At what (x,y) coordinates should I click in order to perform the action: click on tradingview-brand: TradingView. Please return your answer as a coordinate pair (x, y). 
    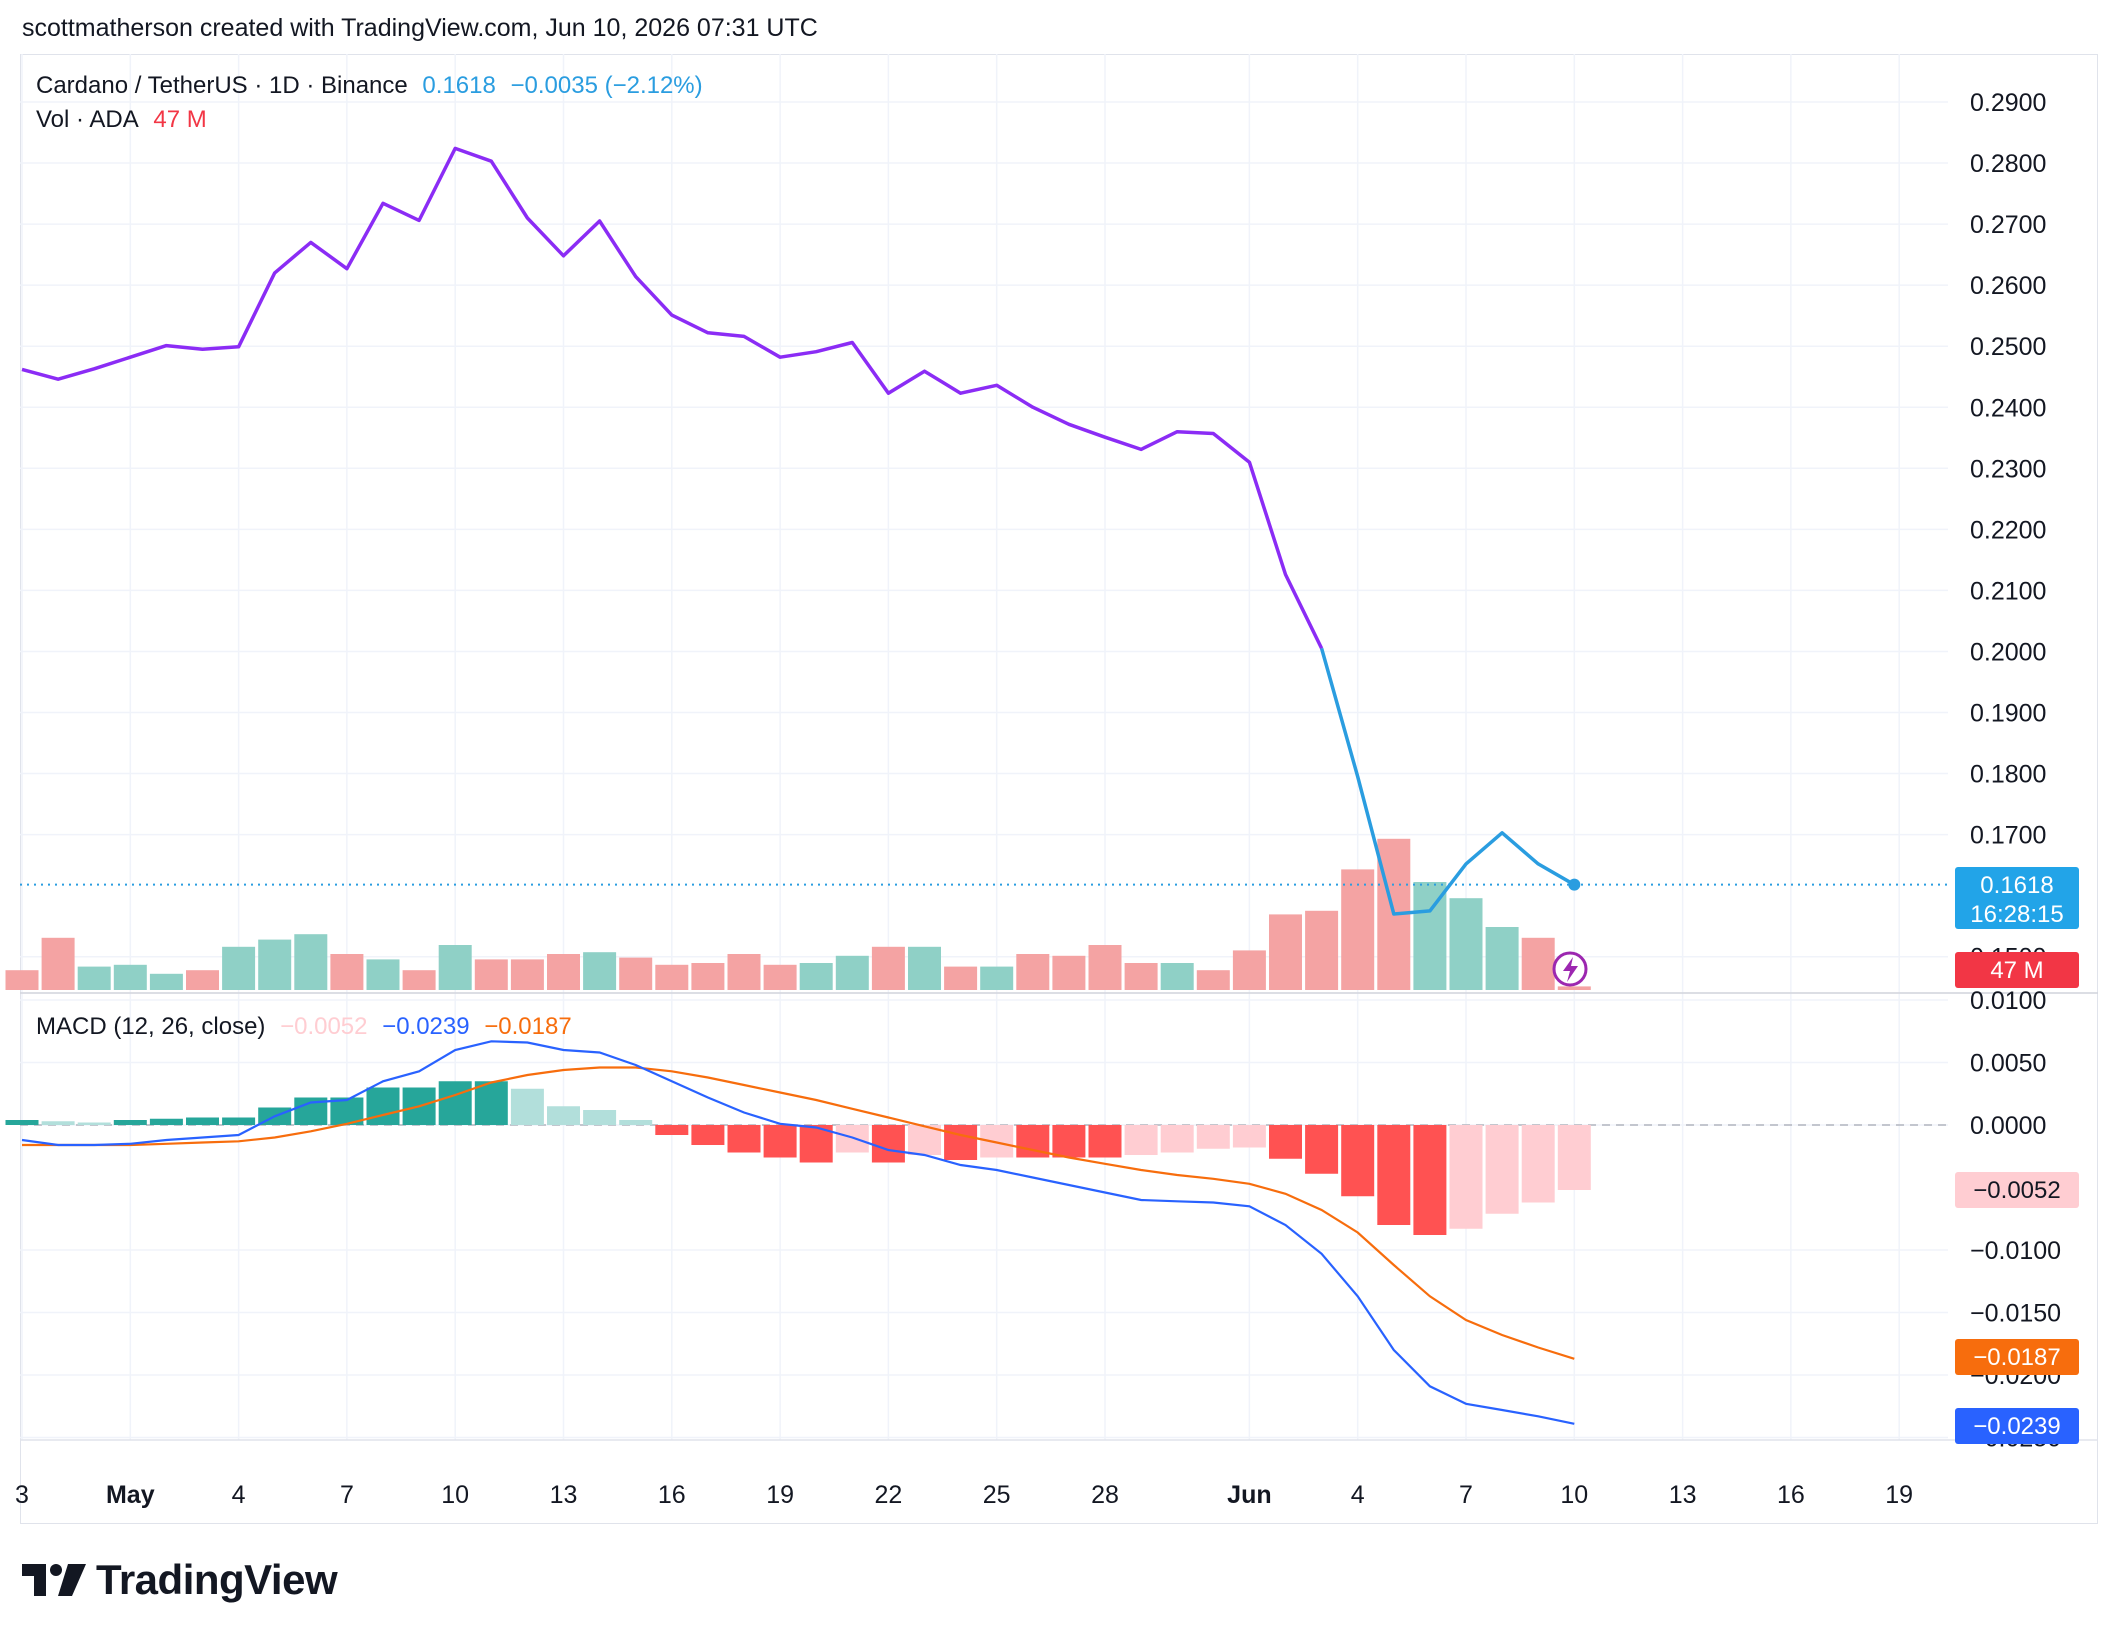
    Looking at the image, I should click on (180, 1580).